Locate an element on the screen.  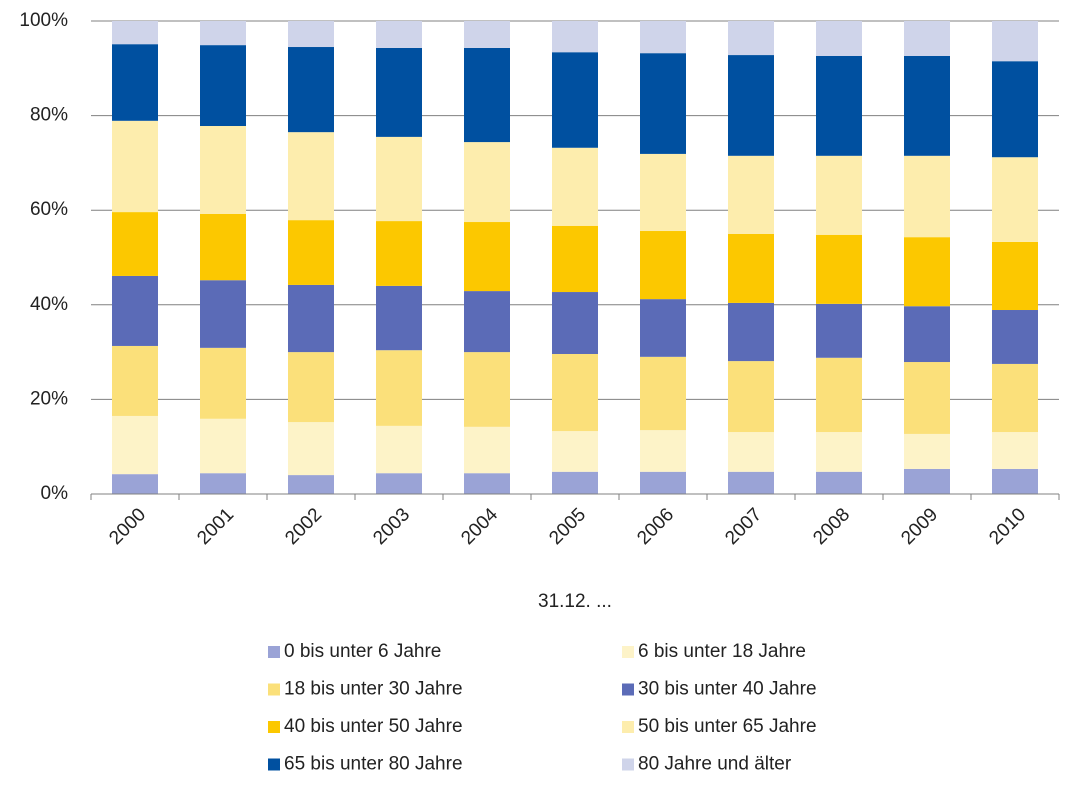
x-tick-label: 2001 is located at coordinates (215, 526).